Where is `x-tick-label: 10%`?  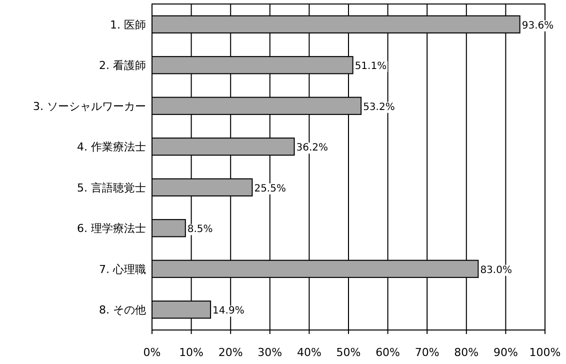 x-tick-label: 10% is located at coordinates (191, 352).